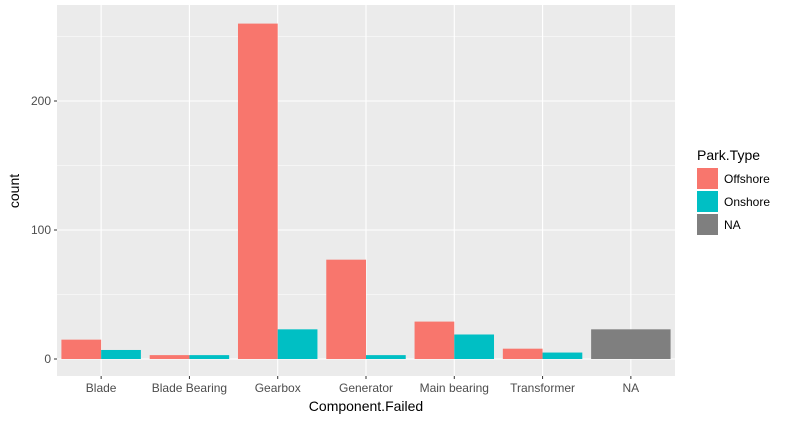  What do you see at coordinates (14, 191) in the screenshot?
I see `y-axis-title: count` at bounding box center [14, 191].